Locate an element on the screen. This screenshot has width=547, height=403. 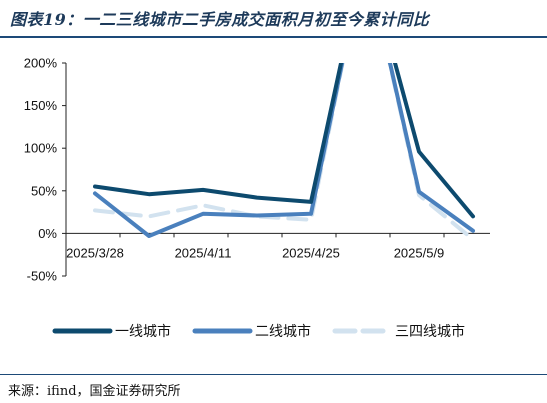
legend: 一线城市 二线城市 三四线城市 is located at coordinates (258, 331).